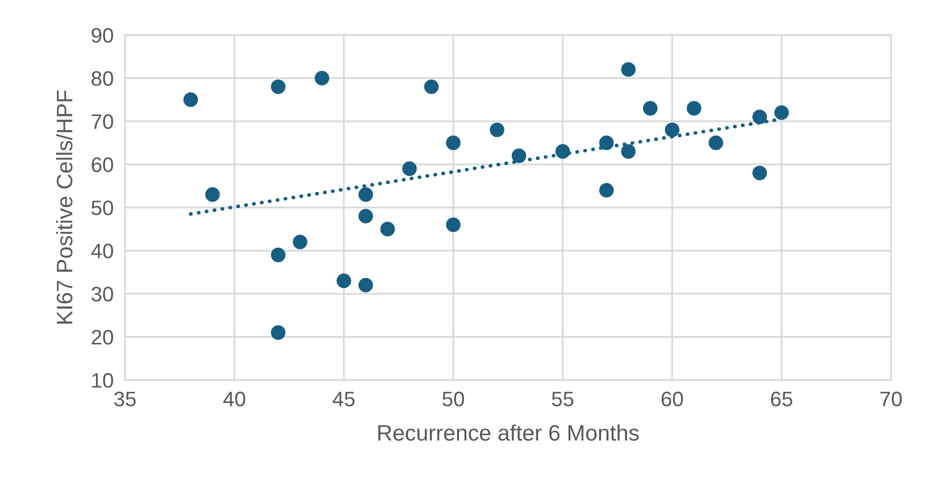 This screenshot has width=928, height=488. I want to click on y-tick-label: 40, so click(102, 251).